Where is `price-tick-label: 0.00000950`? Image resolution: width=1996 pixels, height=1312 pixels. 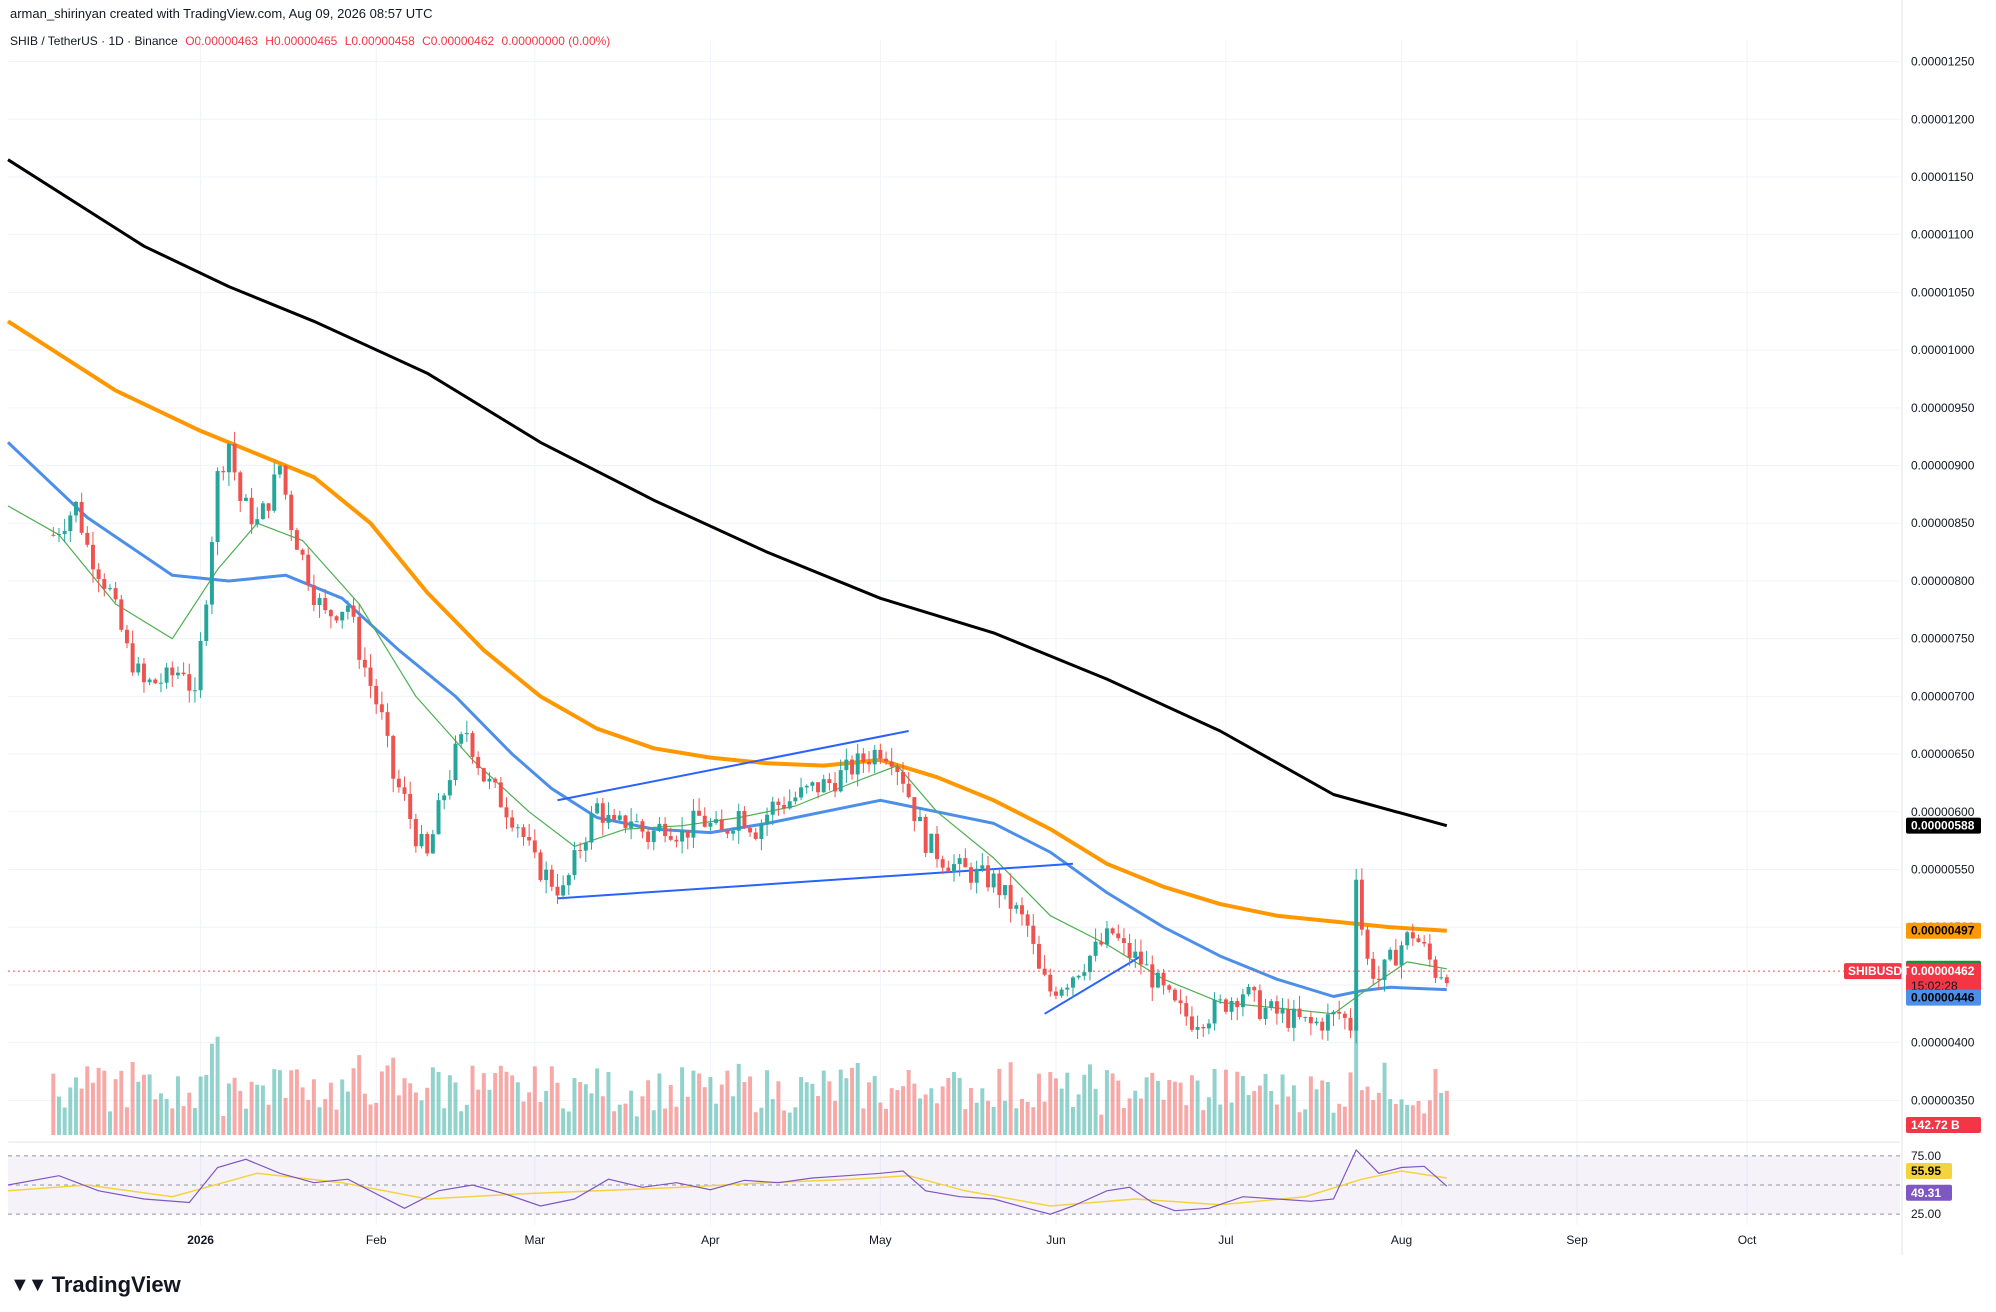 price-tick-label: 0.00000950 is located at coordinates (1943, 408).